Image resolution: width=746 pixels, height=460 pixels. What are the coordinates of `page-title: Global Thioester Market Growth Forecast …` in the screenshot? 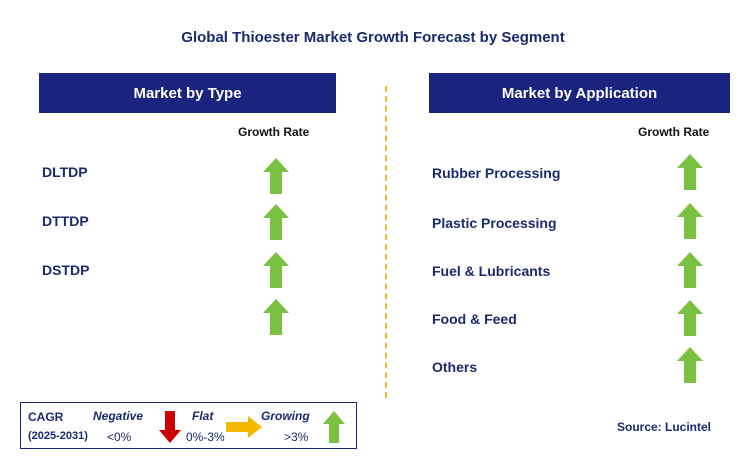 It's located at (373, 37).